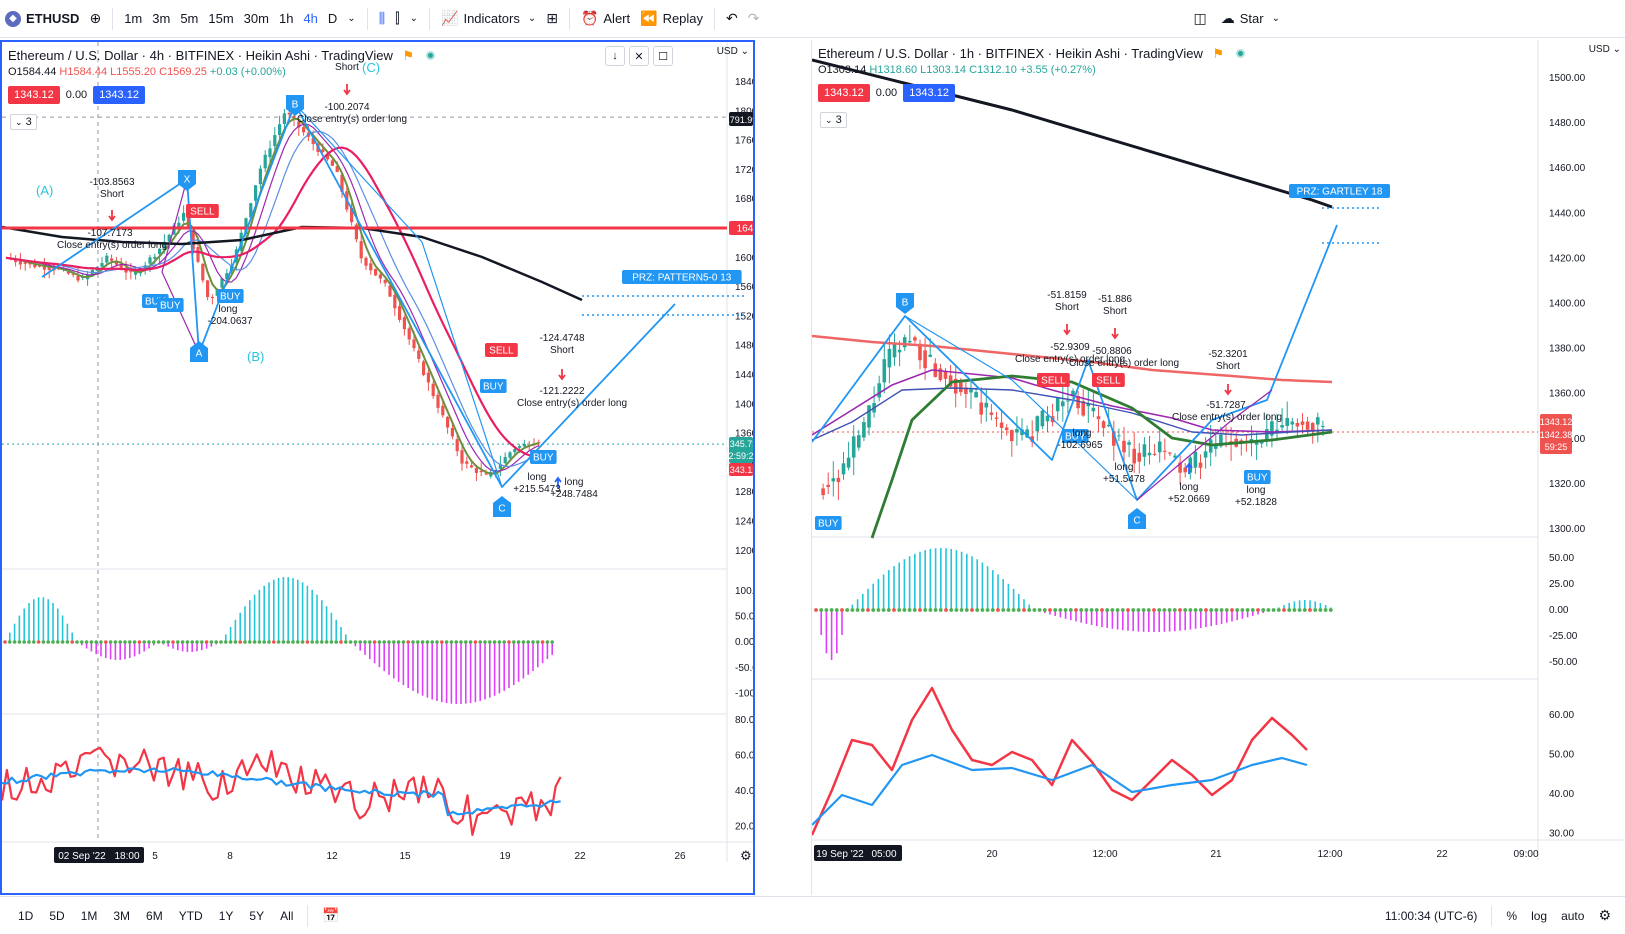 The width and height of the screenshot is (1625, 934). Describe the element at coordinates (1431, 916) in the screenshot. I see `clock-timezone: 11:00:34 (UTC-6)` at that location.